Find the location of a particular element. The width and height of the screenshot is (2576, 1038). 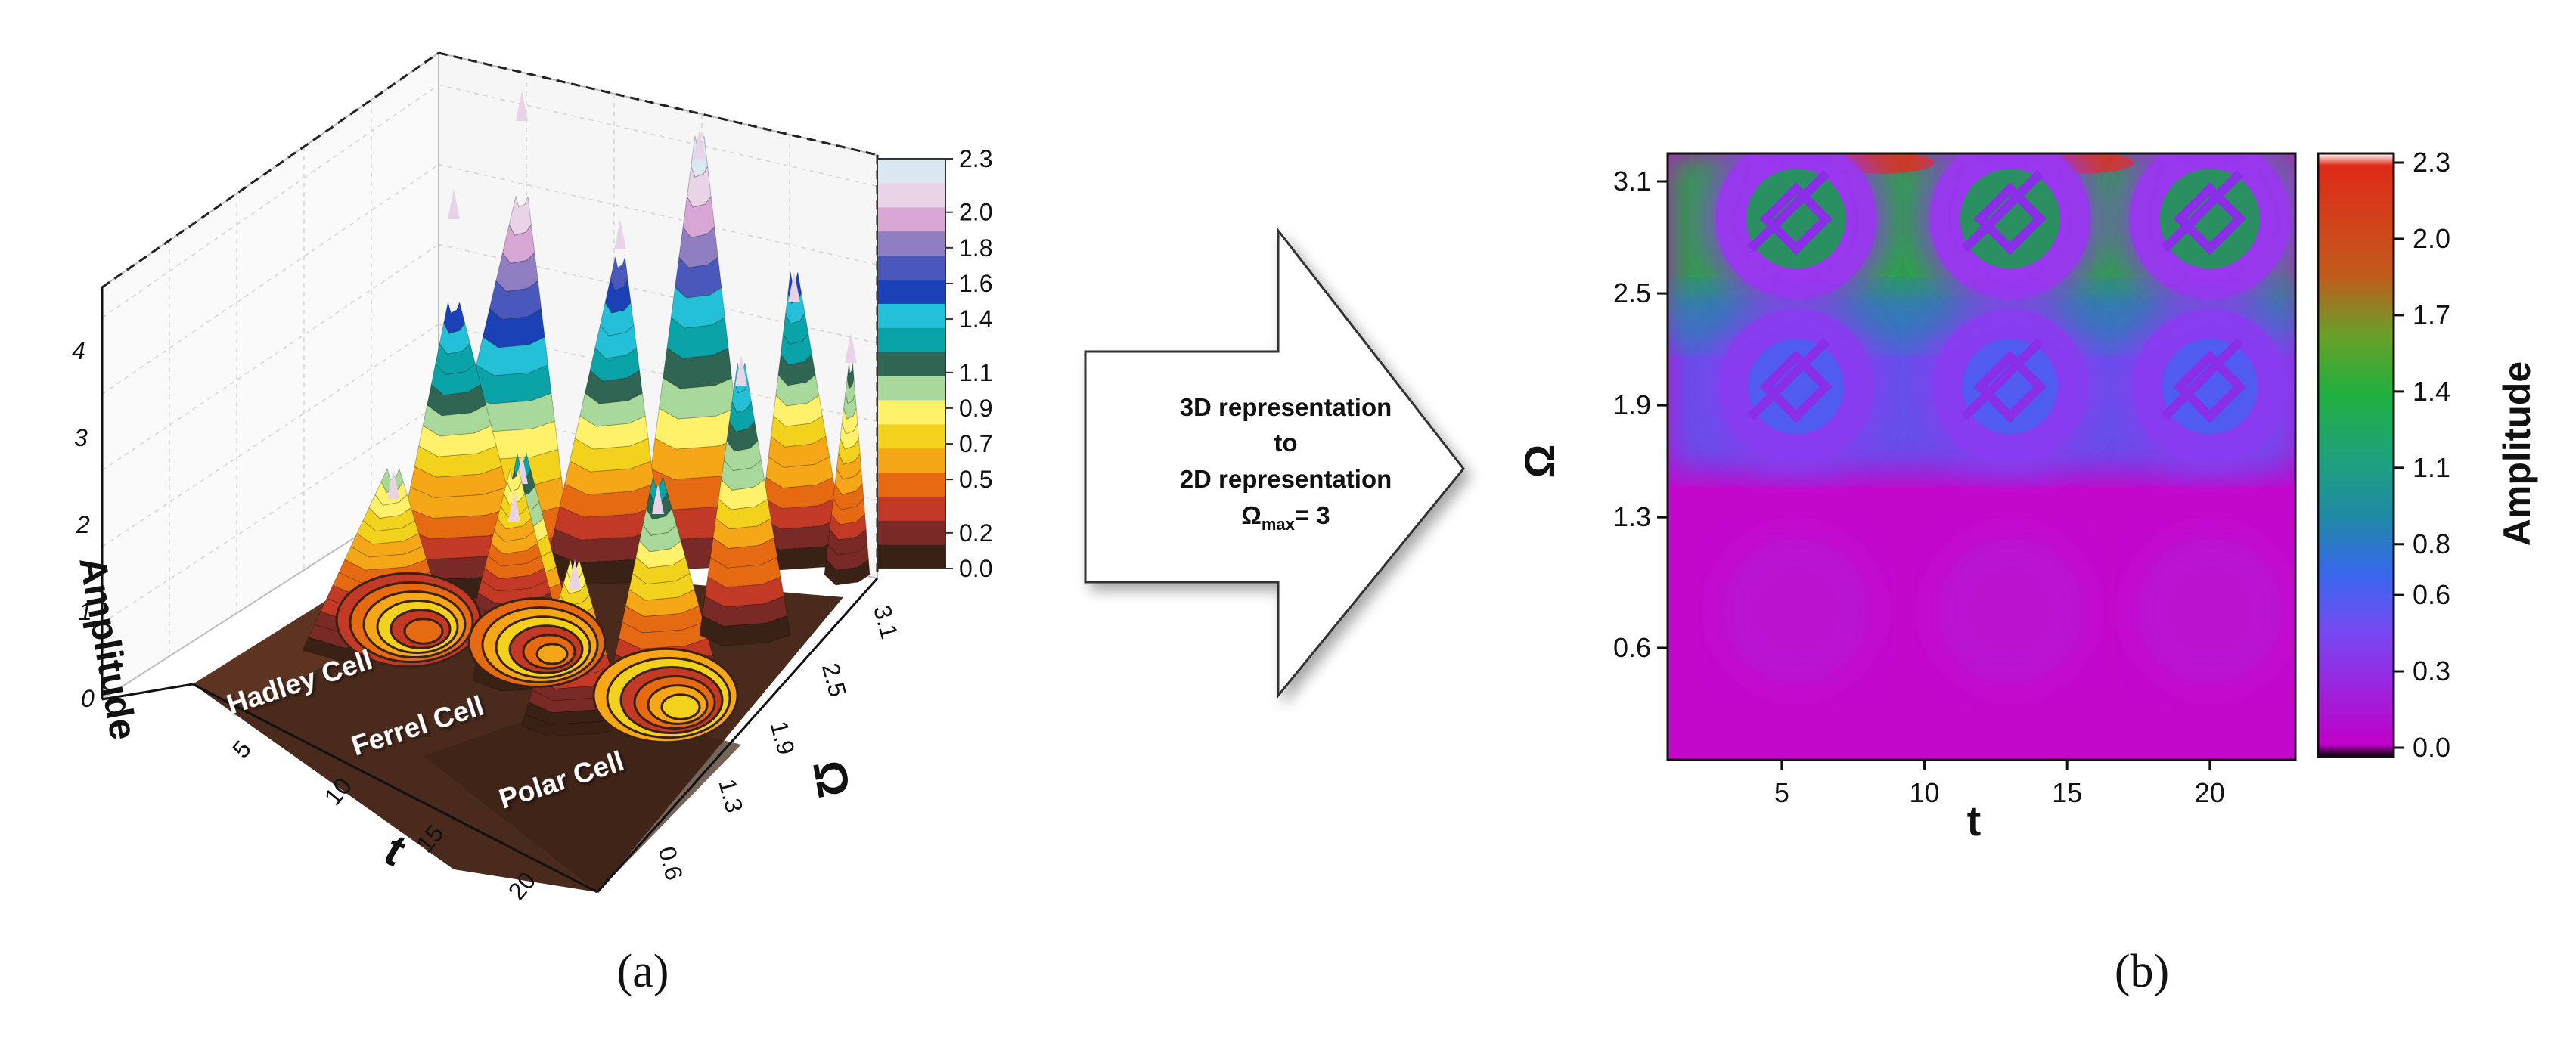

heatmap-frame is located at coordinates (1981, 456).